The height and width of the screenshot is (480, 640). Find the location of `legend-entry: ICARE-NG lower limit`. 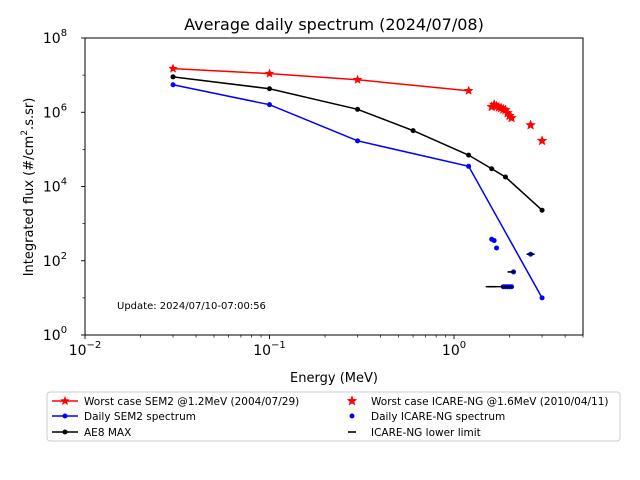

legend-entry: ICARE-NG lower limit is located at coordinates (414, 433).